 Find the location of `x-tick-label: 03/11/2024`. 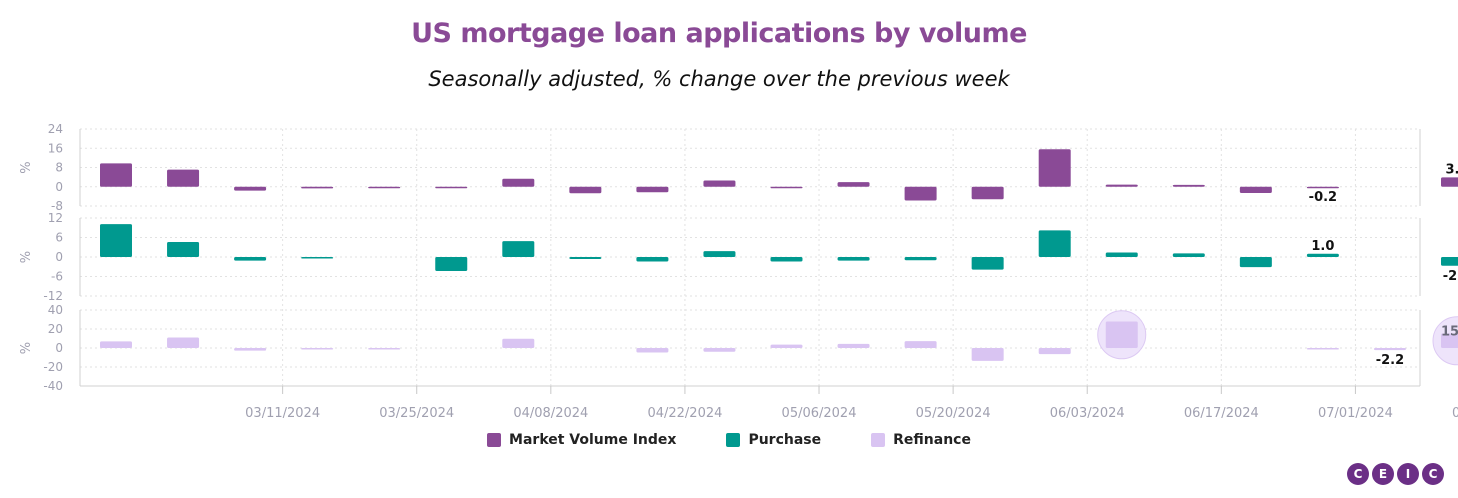

x-tick-label: 03/11/2024 is located at coordinates (282, 413).